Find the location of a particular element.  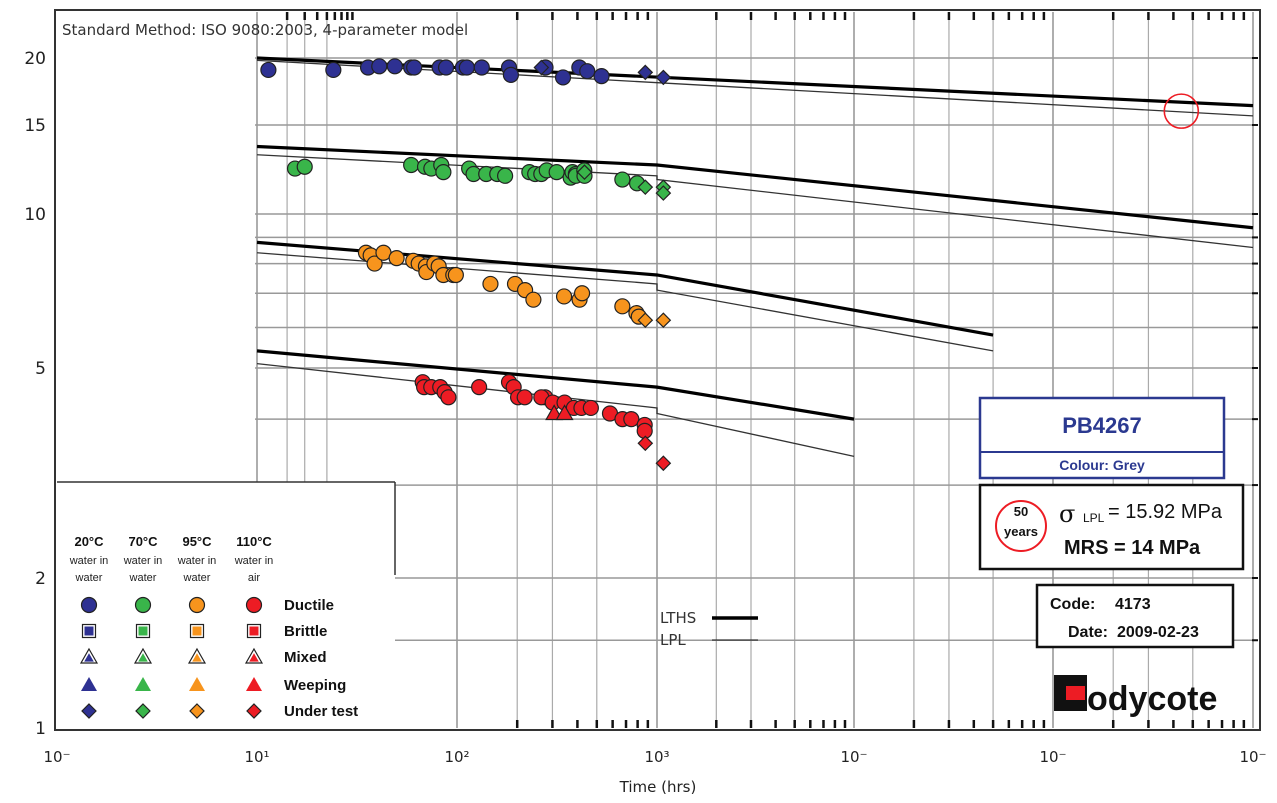

code-label: Code: is located at coordinates (1072, 604).